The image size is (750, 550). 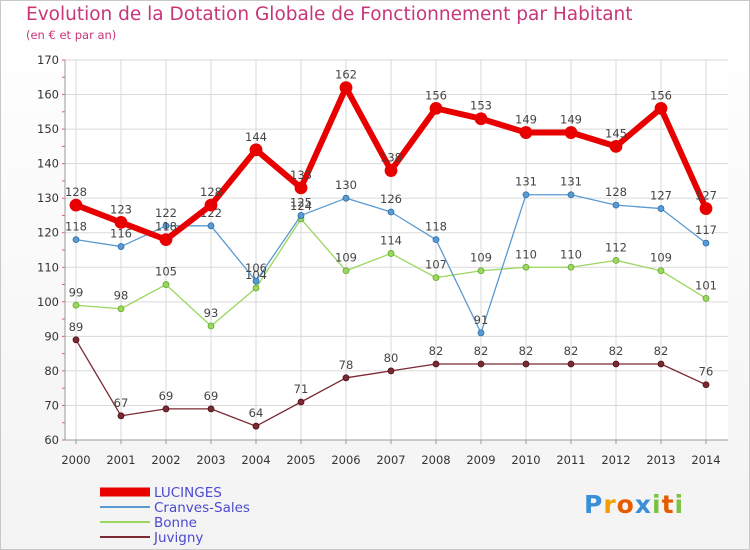 I want to click on data-label-lucinges: 153, so click(x=481, y=106).